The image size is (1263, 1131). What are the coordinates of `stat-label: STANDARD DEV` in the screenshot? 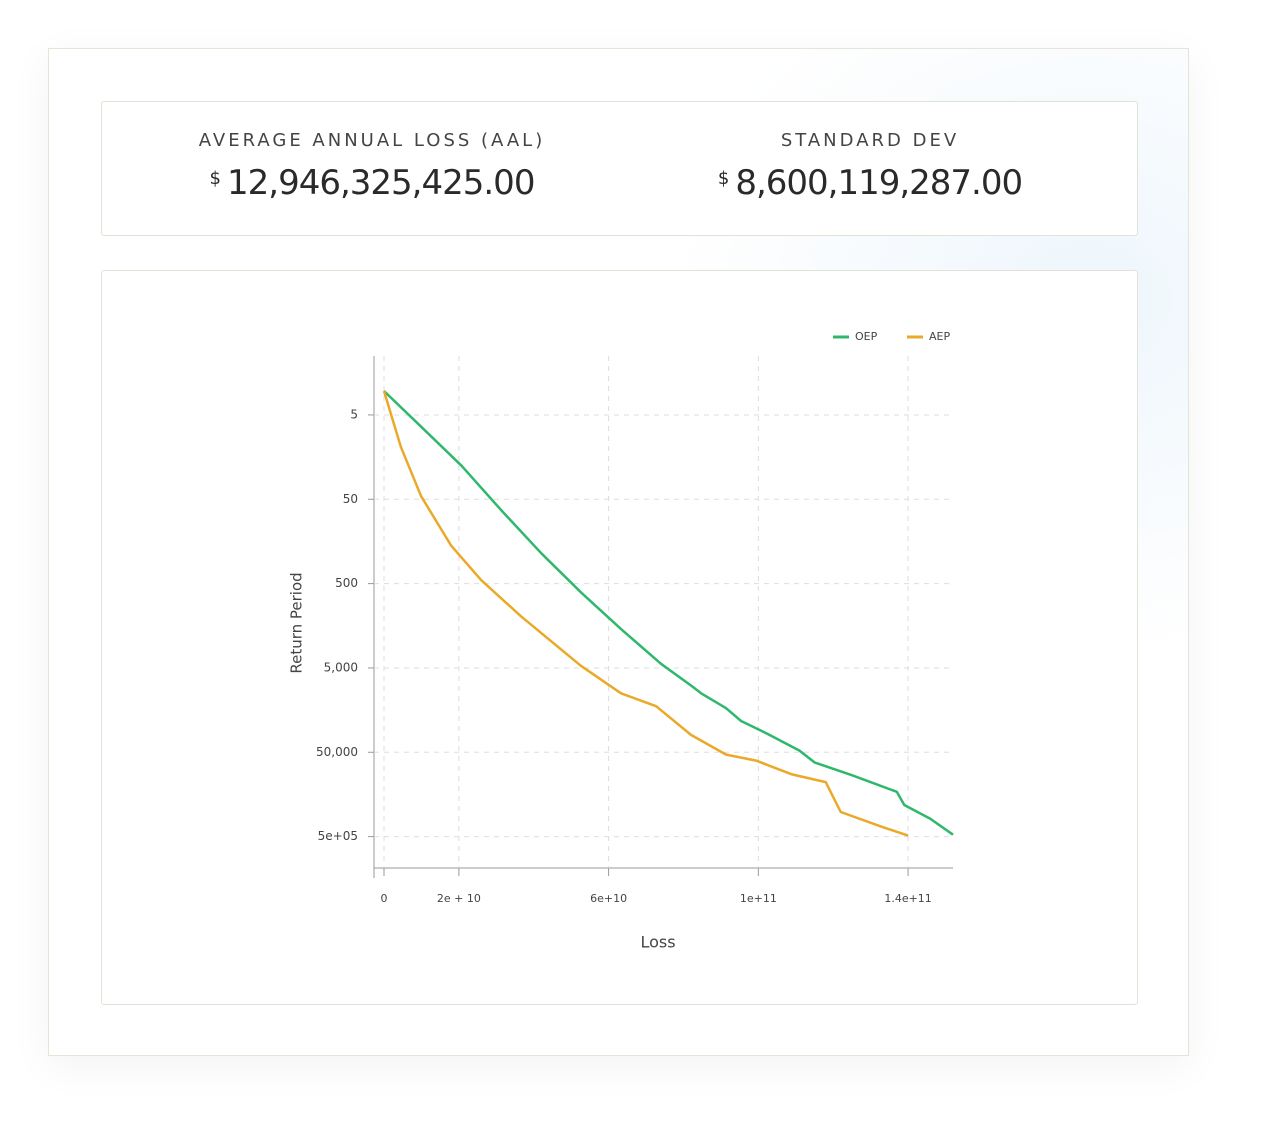 It's located at (870, 140).